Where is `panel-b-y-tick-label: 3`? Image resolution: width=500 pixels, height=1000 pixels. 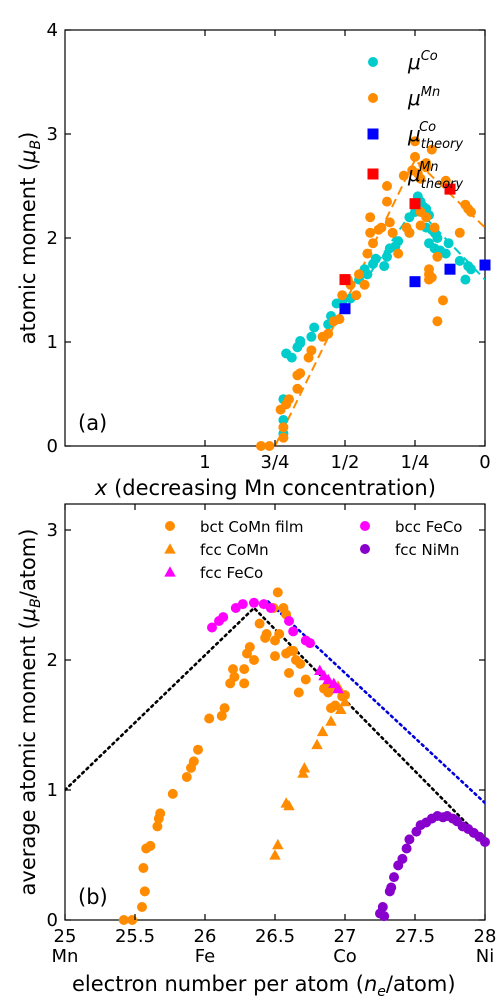 panel-b-y-tick-label: 3 is located at coordinates (52, 530).